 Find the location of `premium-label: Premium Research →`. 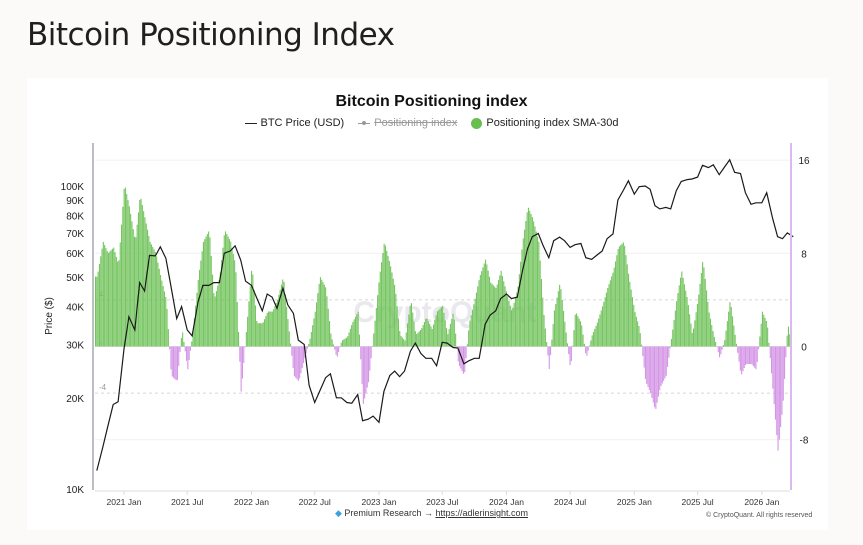

premium-label: Premium Research → is located at coordinates (388, 513).